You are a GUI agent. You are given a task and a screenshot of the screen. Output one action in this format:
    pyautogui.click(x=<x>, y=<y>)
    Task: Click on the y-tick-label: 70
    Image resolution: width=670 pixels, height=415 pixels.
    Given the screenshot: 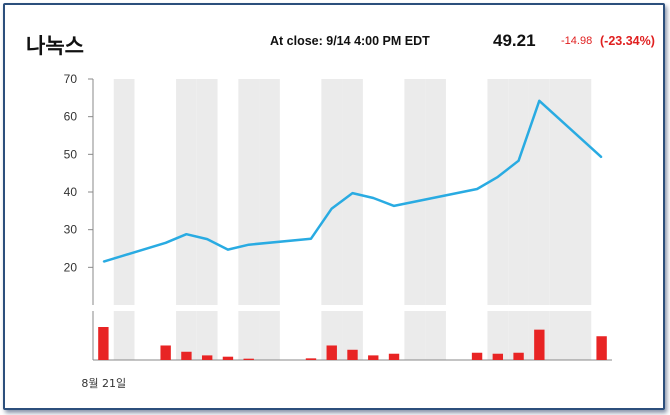 What is the action you would take?
    pyautogui.click(x=71, y=79)
    